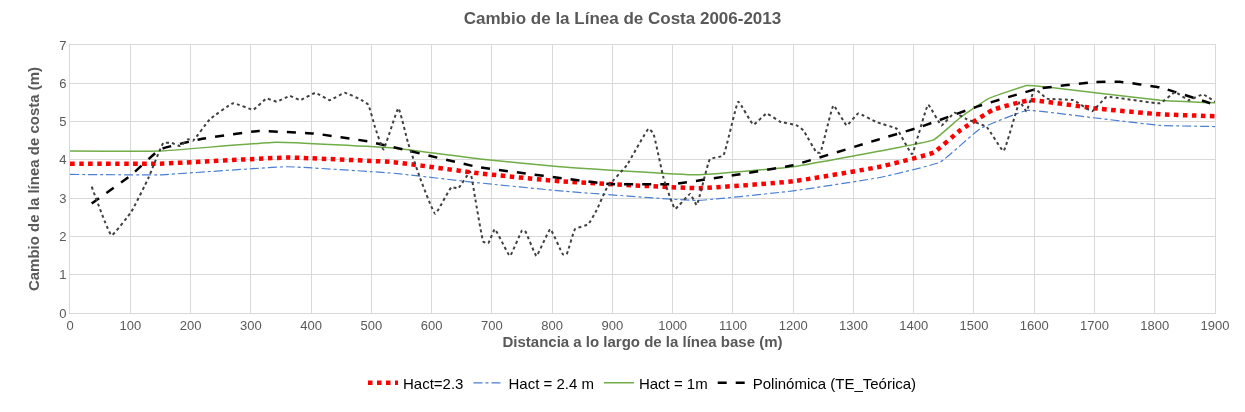  Describe the element at coordinates (1094, 325) in the screenshot. I see `x-tick-label: 1700` at that location.